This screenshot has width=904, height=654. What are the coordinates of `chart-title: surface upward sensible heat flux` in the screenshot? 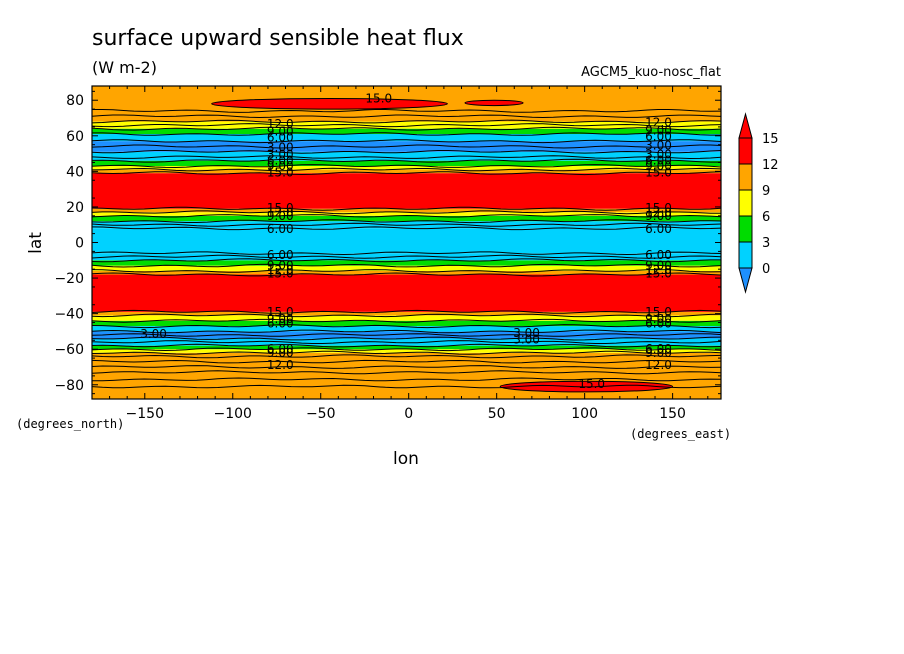 It's located at (278, 38).